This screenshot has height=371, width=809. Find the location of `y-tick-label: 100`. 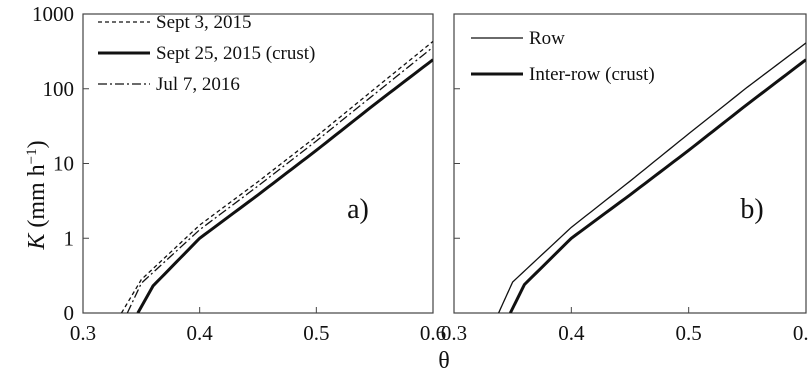

y-tick-label: 100 is located at coordinates (59, 89).